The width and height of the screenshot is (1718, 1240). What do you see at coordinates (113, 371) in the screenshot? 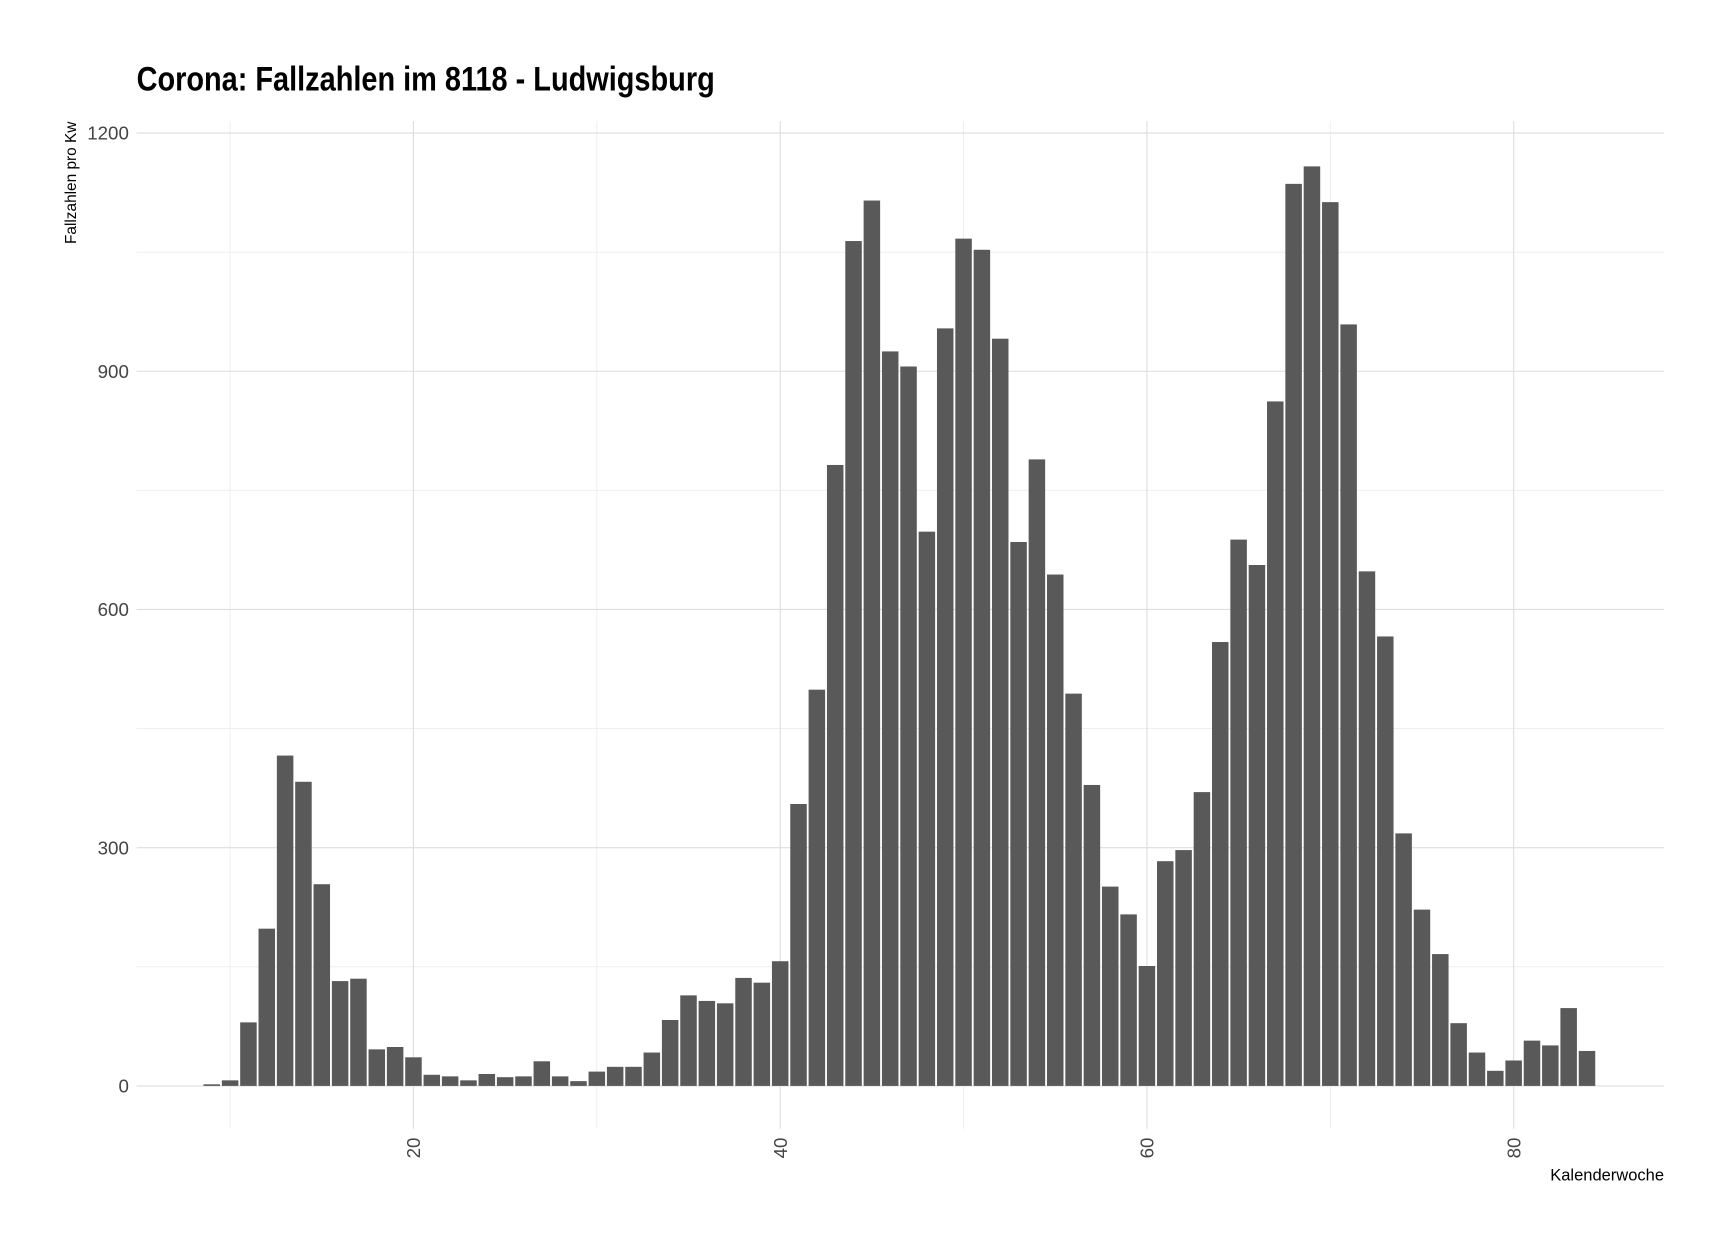
I see `y-tick-label: 900` at bounding box center [113, 371].